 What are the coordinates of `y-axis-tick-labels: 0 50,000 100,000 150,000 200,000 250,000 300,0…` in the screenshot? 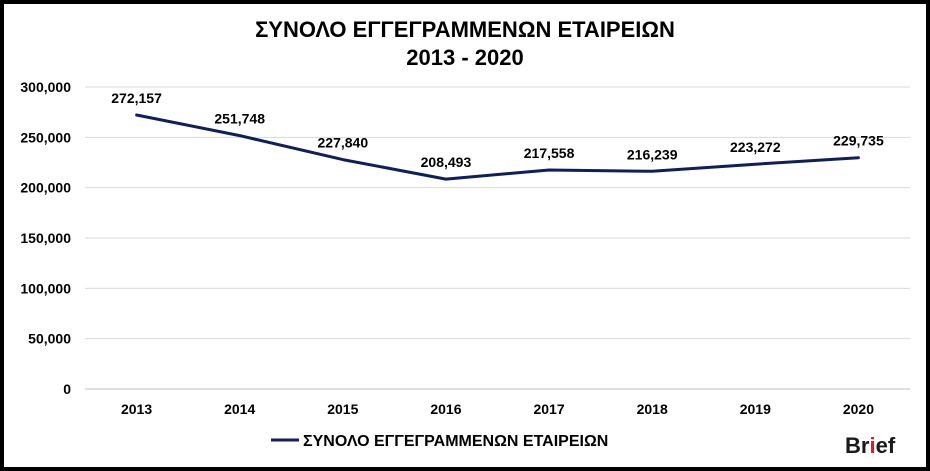 It's located at (45, 238).